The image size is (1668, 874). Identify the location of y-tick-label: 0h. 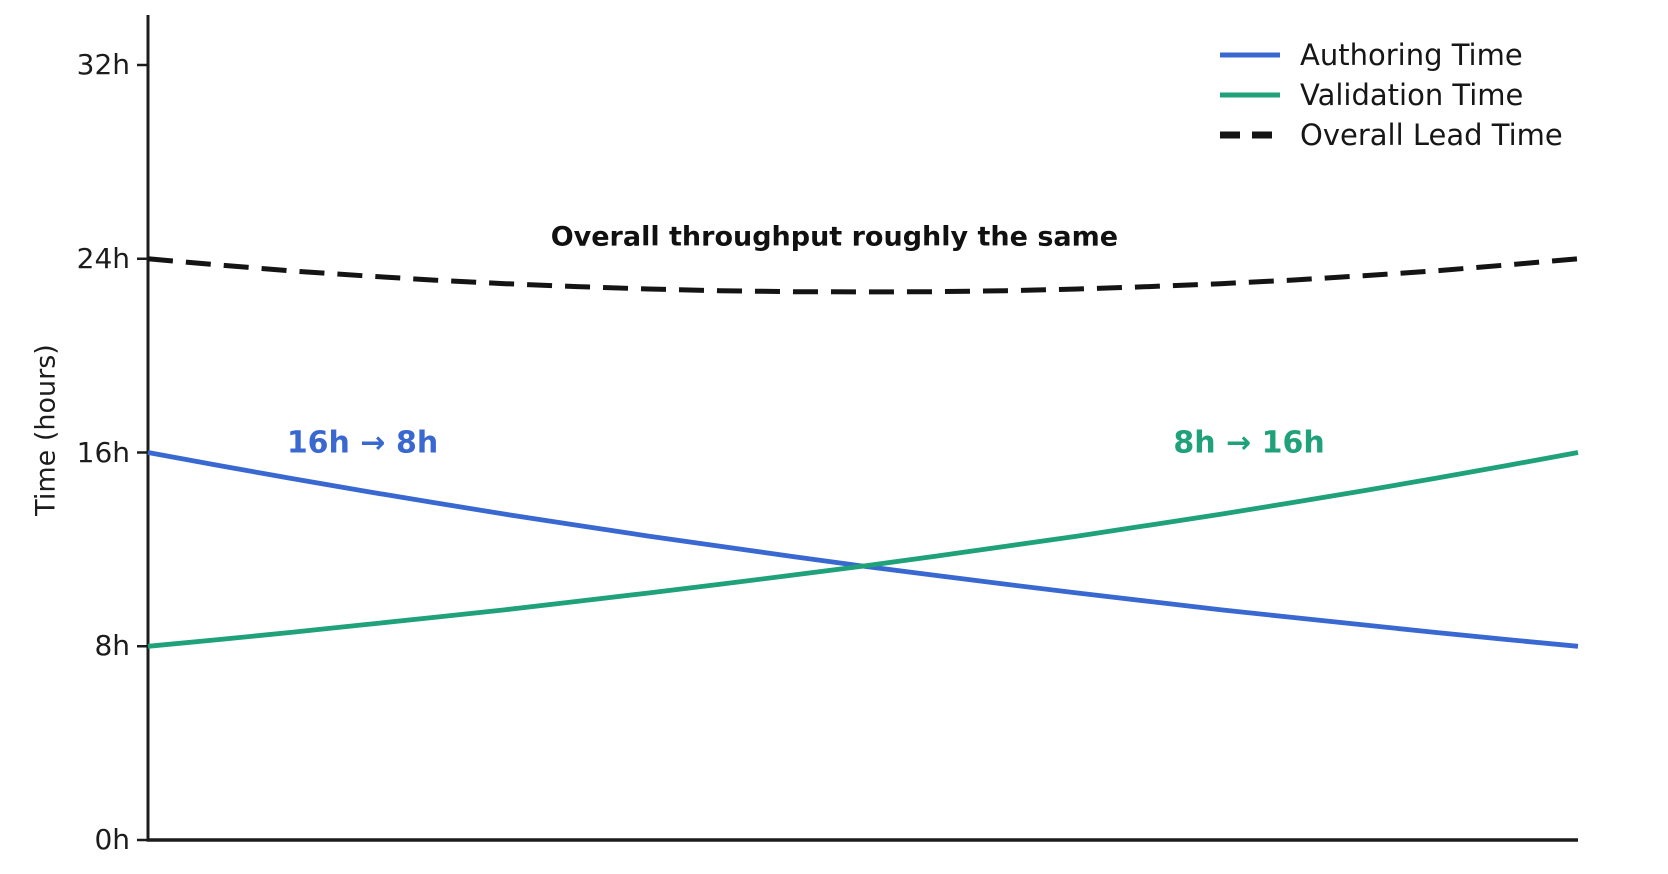
(112, 839).